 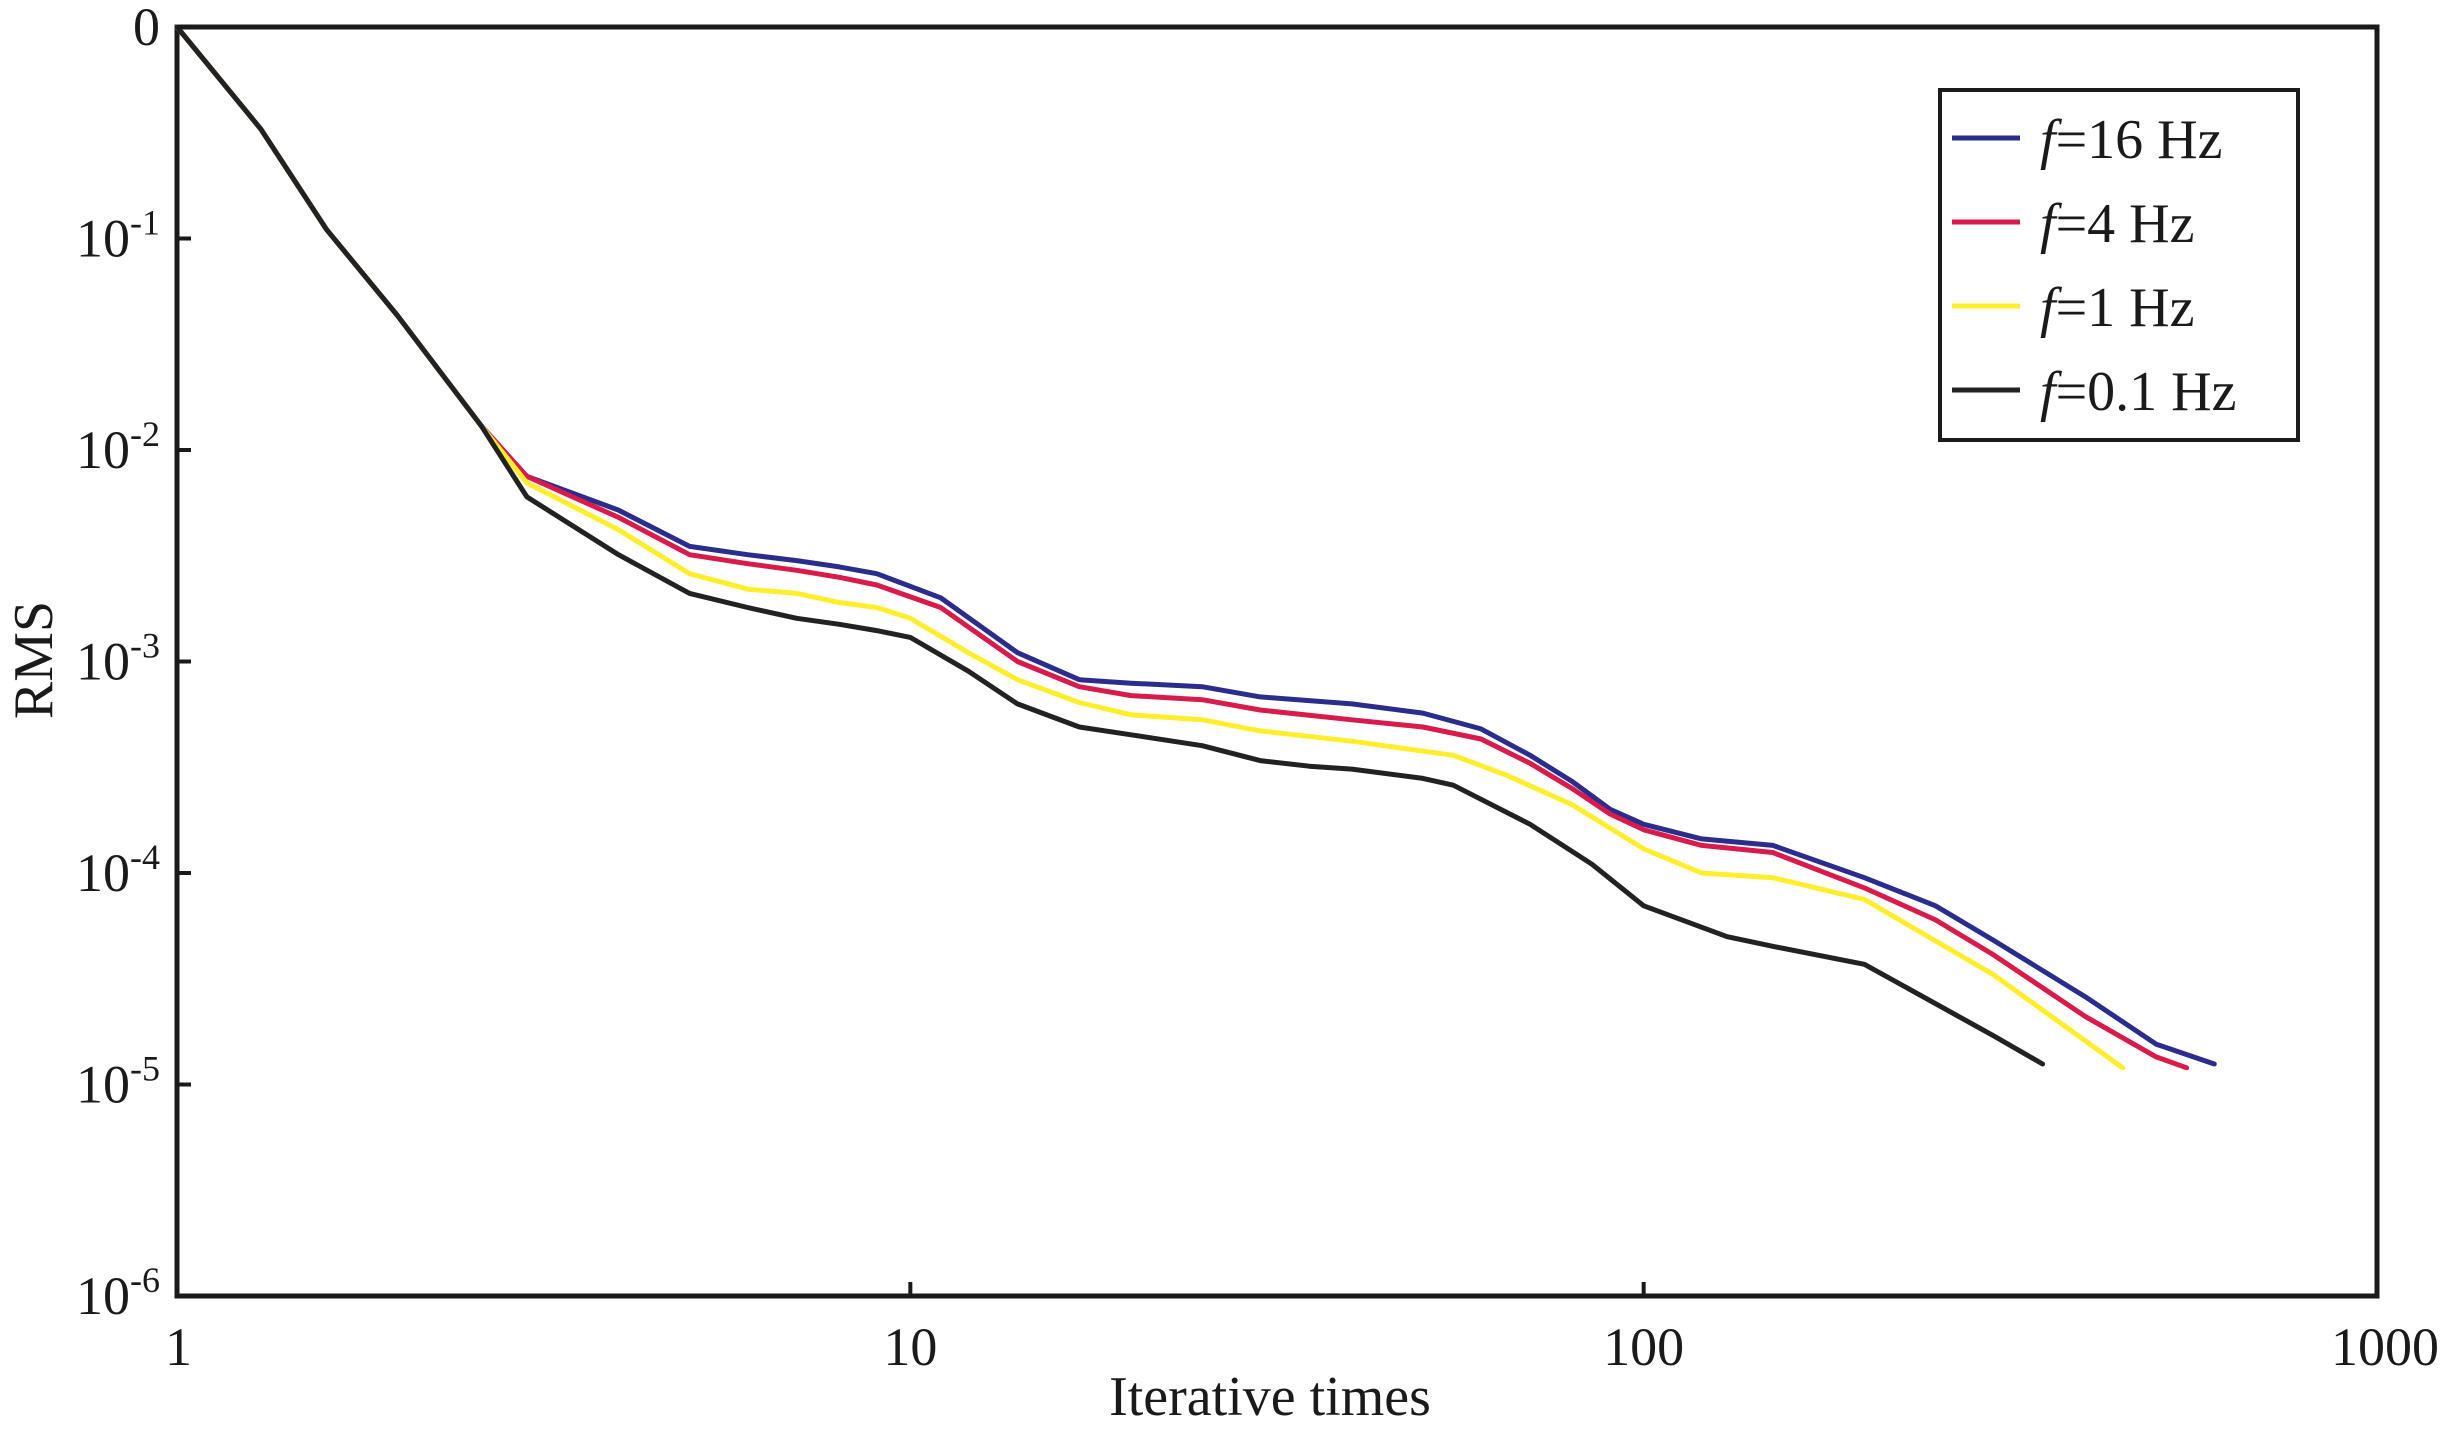 I want to click on x-tick-label: 1, so click(x=178, y=1347).